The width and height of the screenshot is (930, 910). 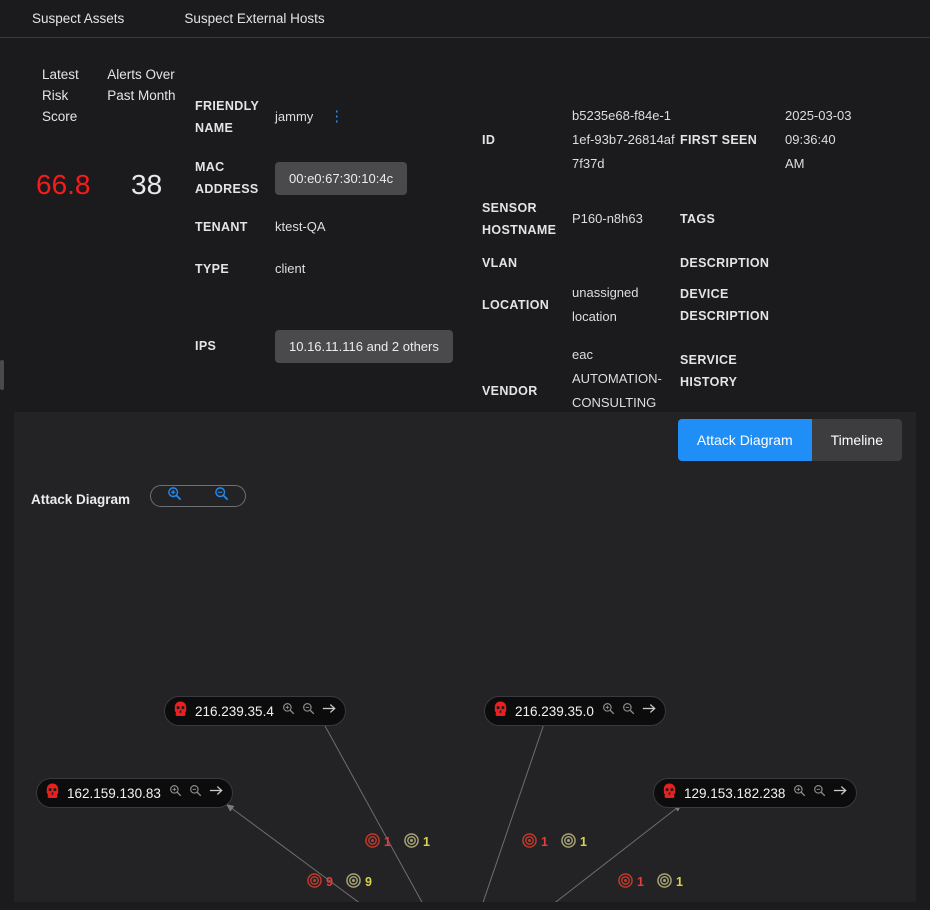 I want to click on field-key-id: ID, so click(x=489, y=140).